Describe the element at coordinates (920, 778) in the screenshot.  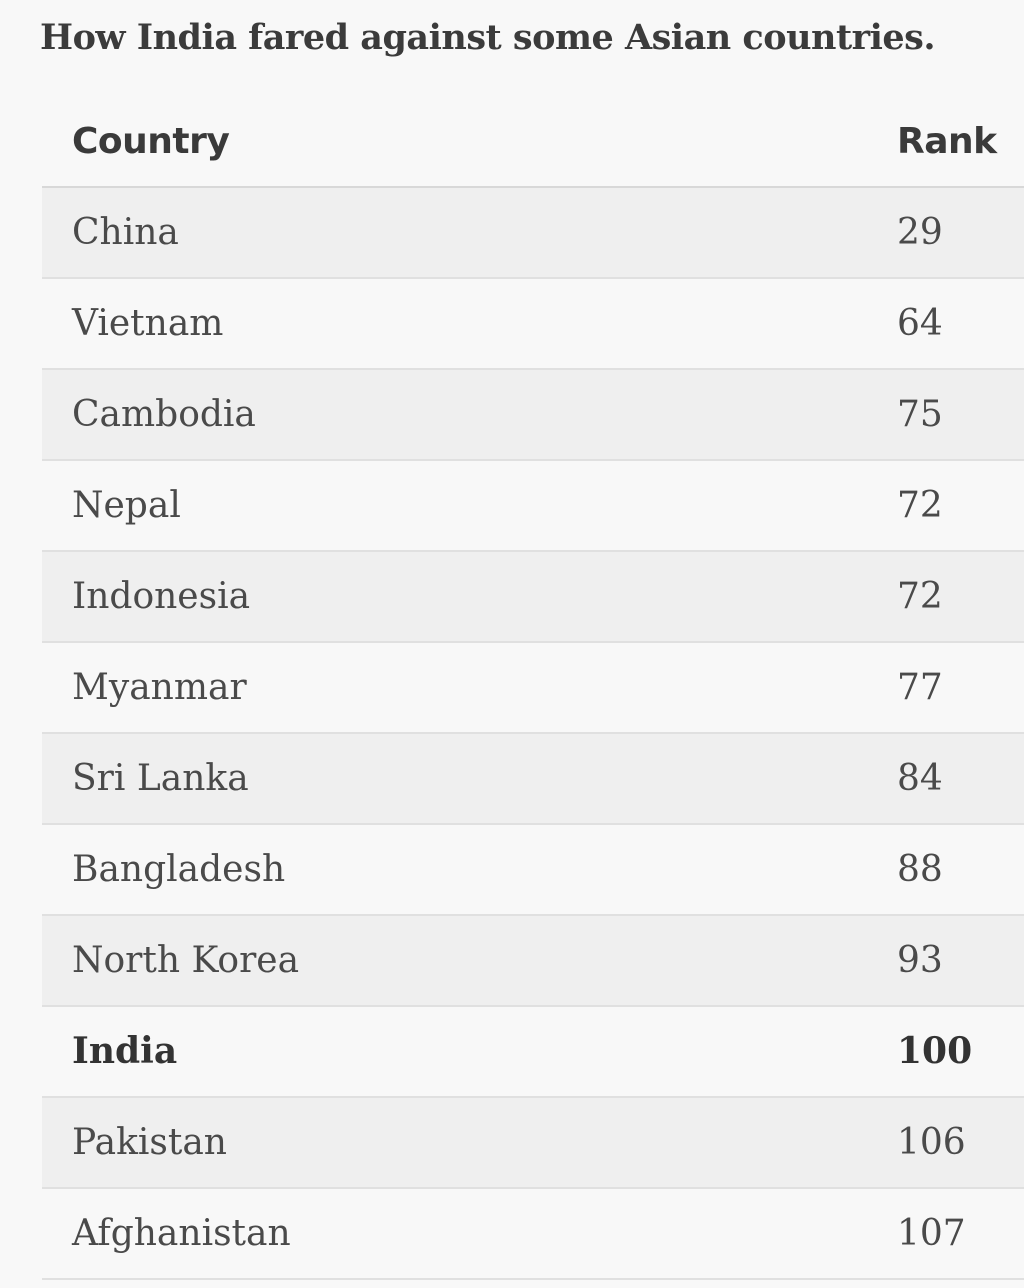
I see `rank-cell: 84` at that location.